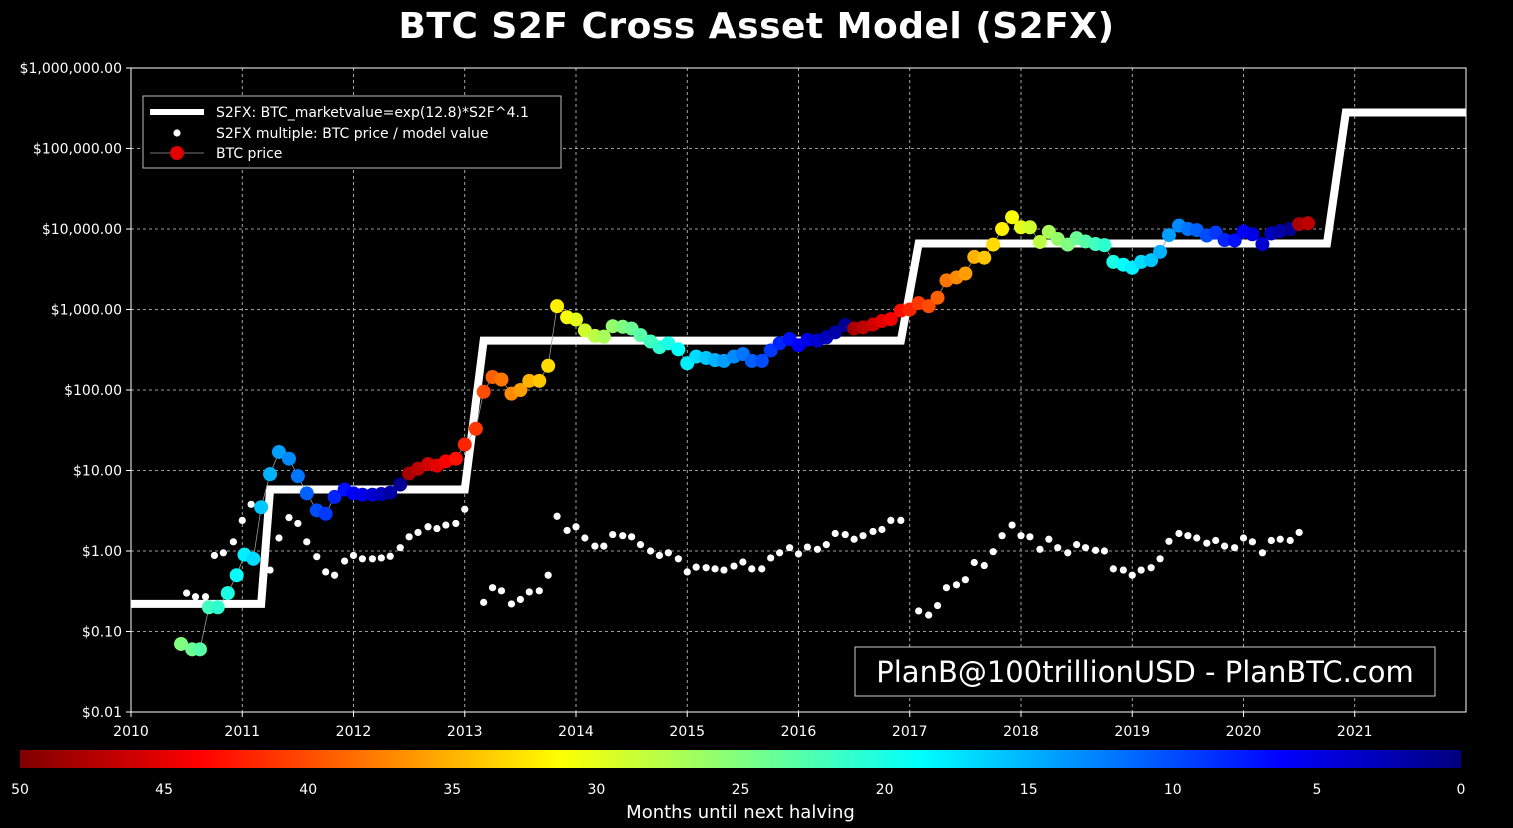  I want to click on colorbar-gradient, so click(740, 759).